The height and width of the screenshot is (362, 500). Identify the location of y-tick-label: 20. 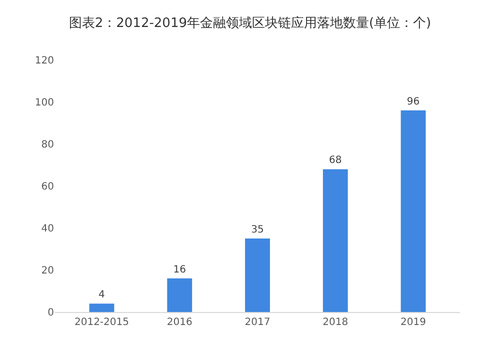
(47, 271).